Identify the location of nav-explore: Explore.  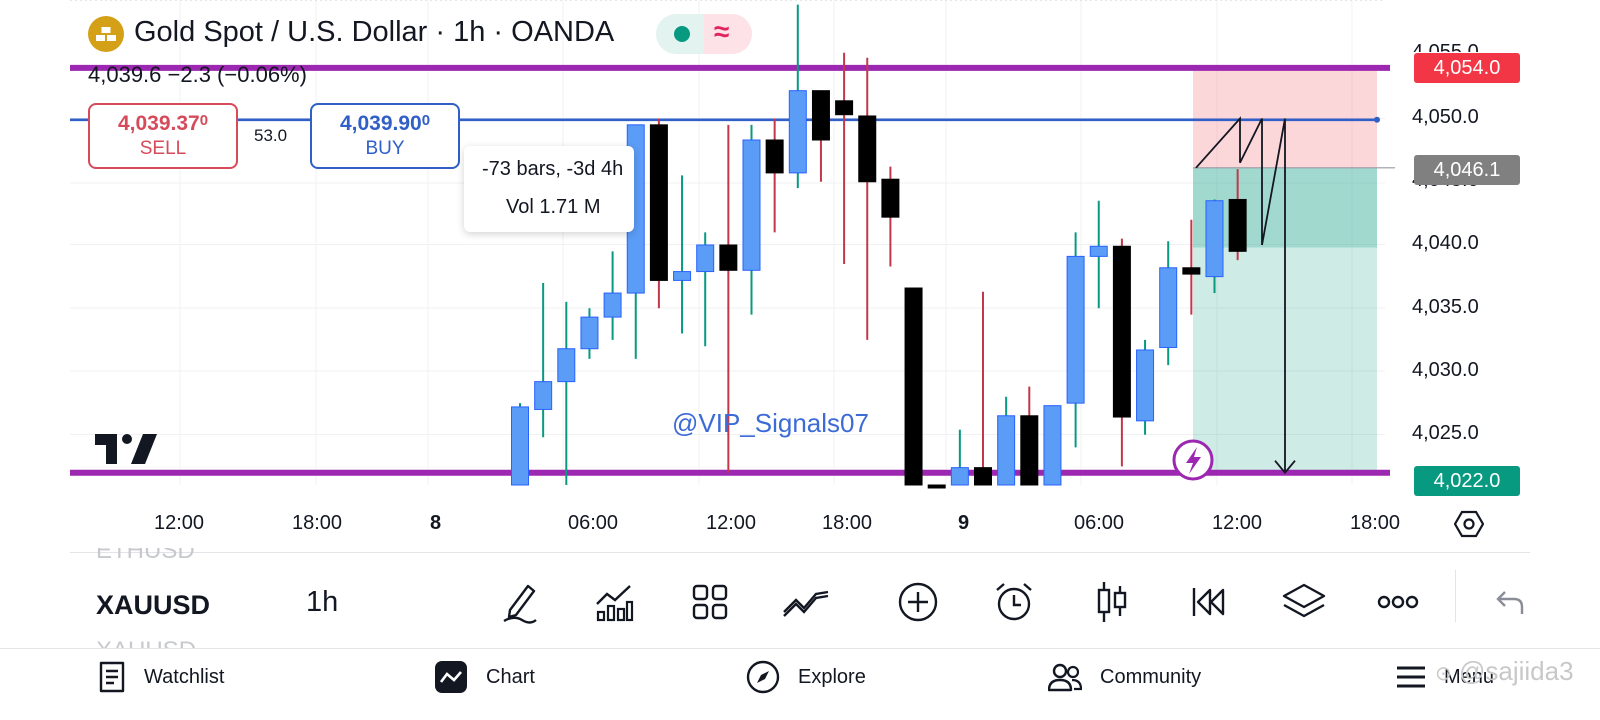
(806, 677).